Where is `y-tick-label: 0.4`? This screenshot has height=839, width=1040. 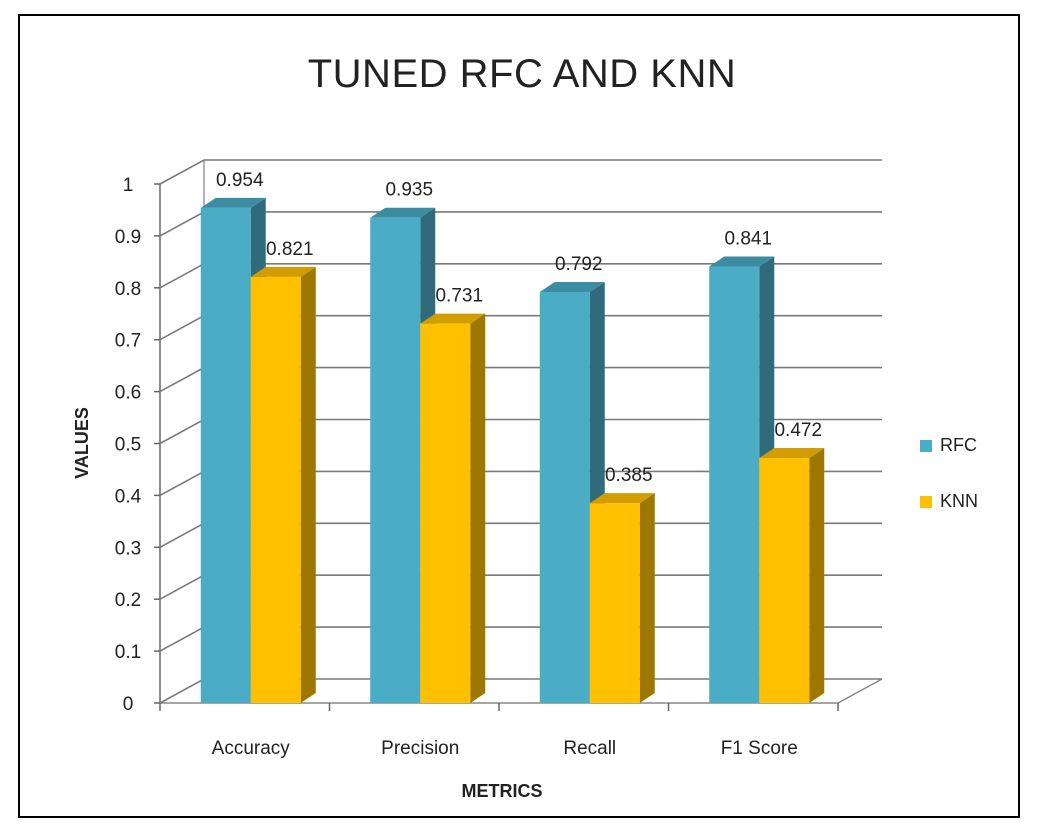
y-tick-label: 0.4 is located at coordinates (128, 496).